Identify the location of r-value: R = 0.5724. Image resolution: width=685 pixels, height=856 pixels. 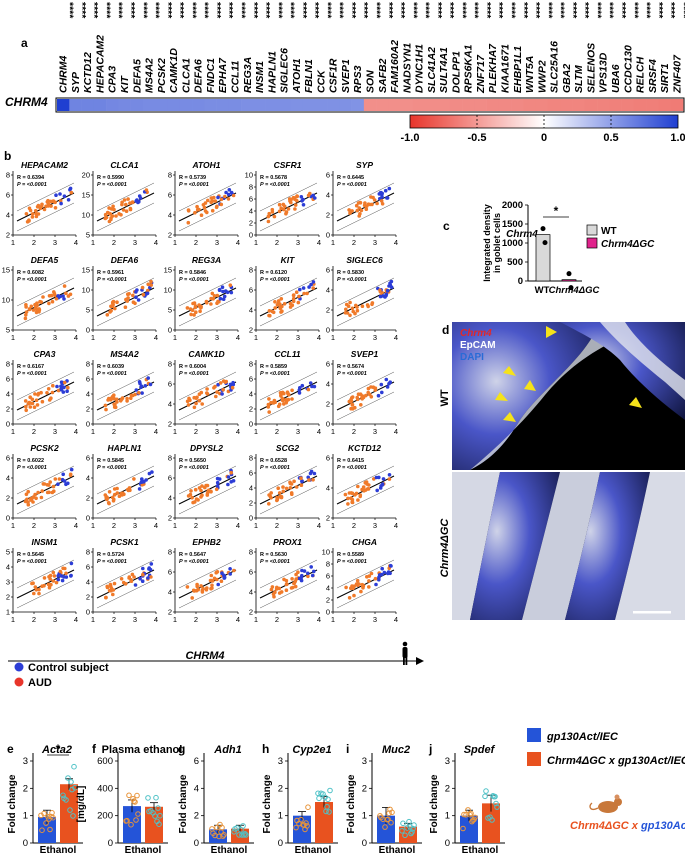
(111, 555).